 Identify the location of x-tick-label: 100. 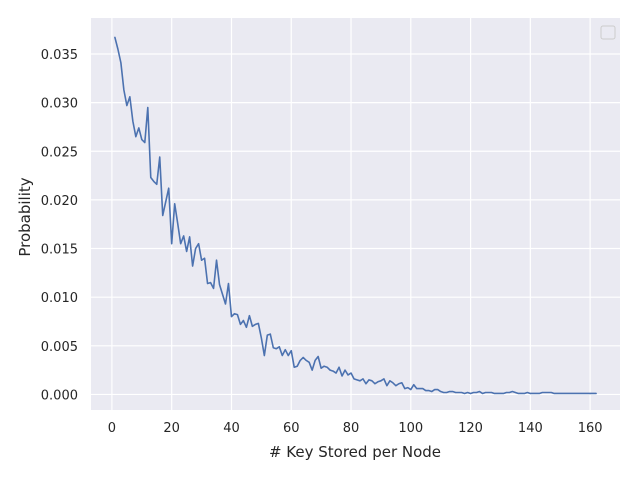
(410, 428).